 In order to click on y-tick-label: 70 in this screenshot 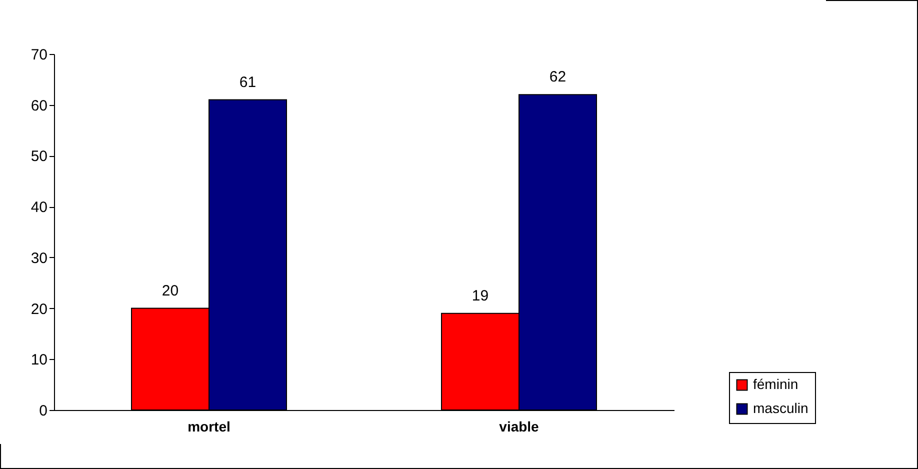, I will do `click(39, 55)`.